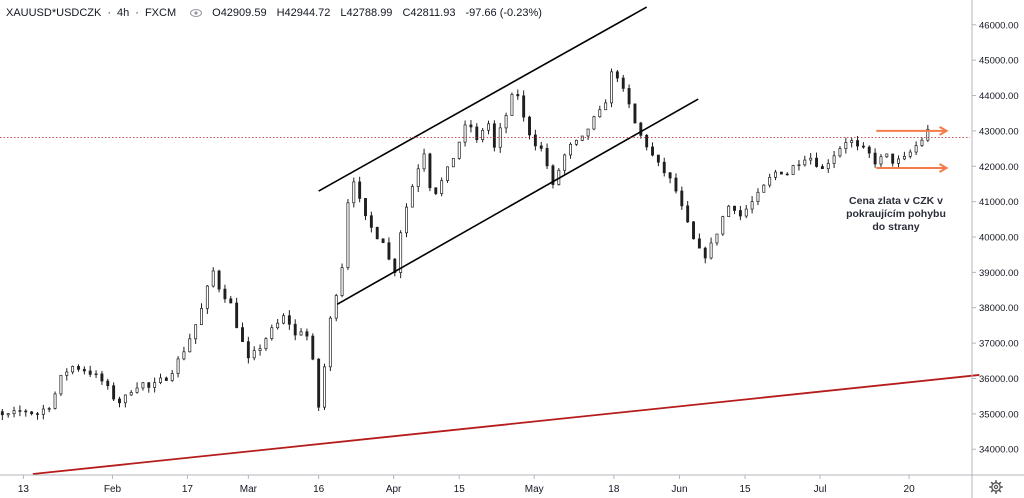 The width and height of the screenshot is (1024, 498). Describe the element at coordinates (216, 13) in the screenshot. I see `open-label: O` at that location.